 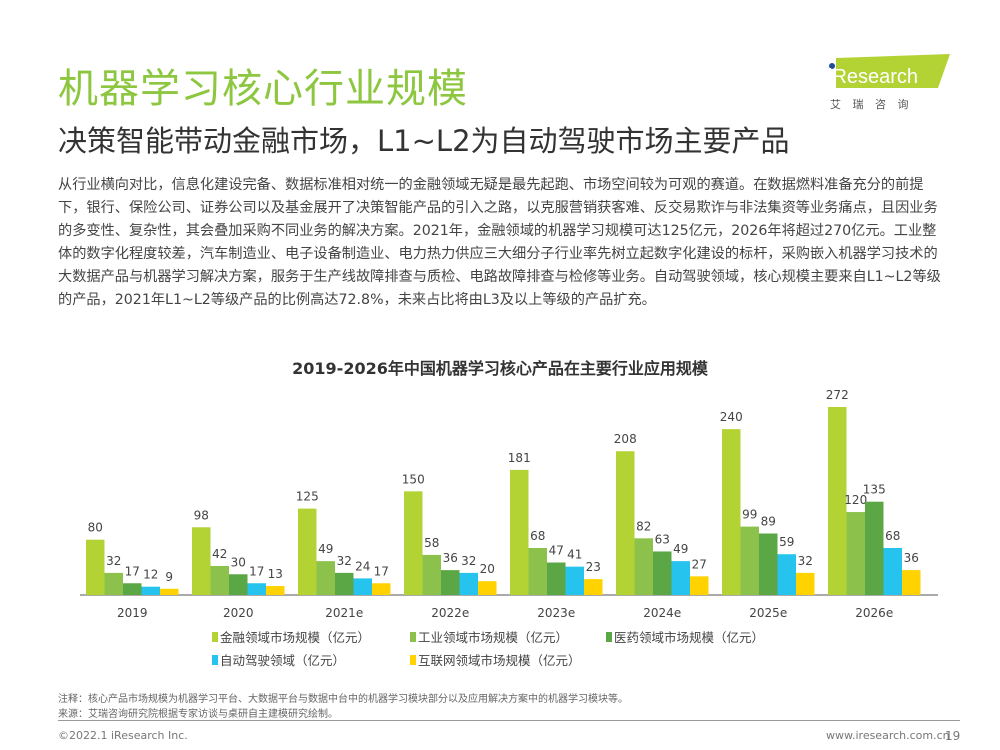 What do you see at coordinates (953, 736) in the screenshot?
I see `page-number: 19` at bounding box center [953, 736].